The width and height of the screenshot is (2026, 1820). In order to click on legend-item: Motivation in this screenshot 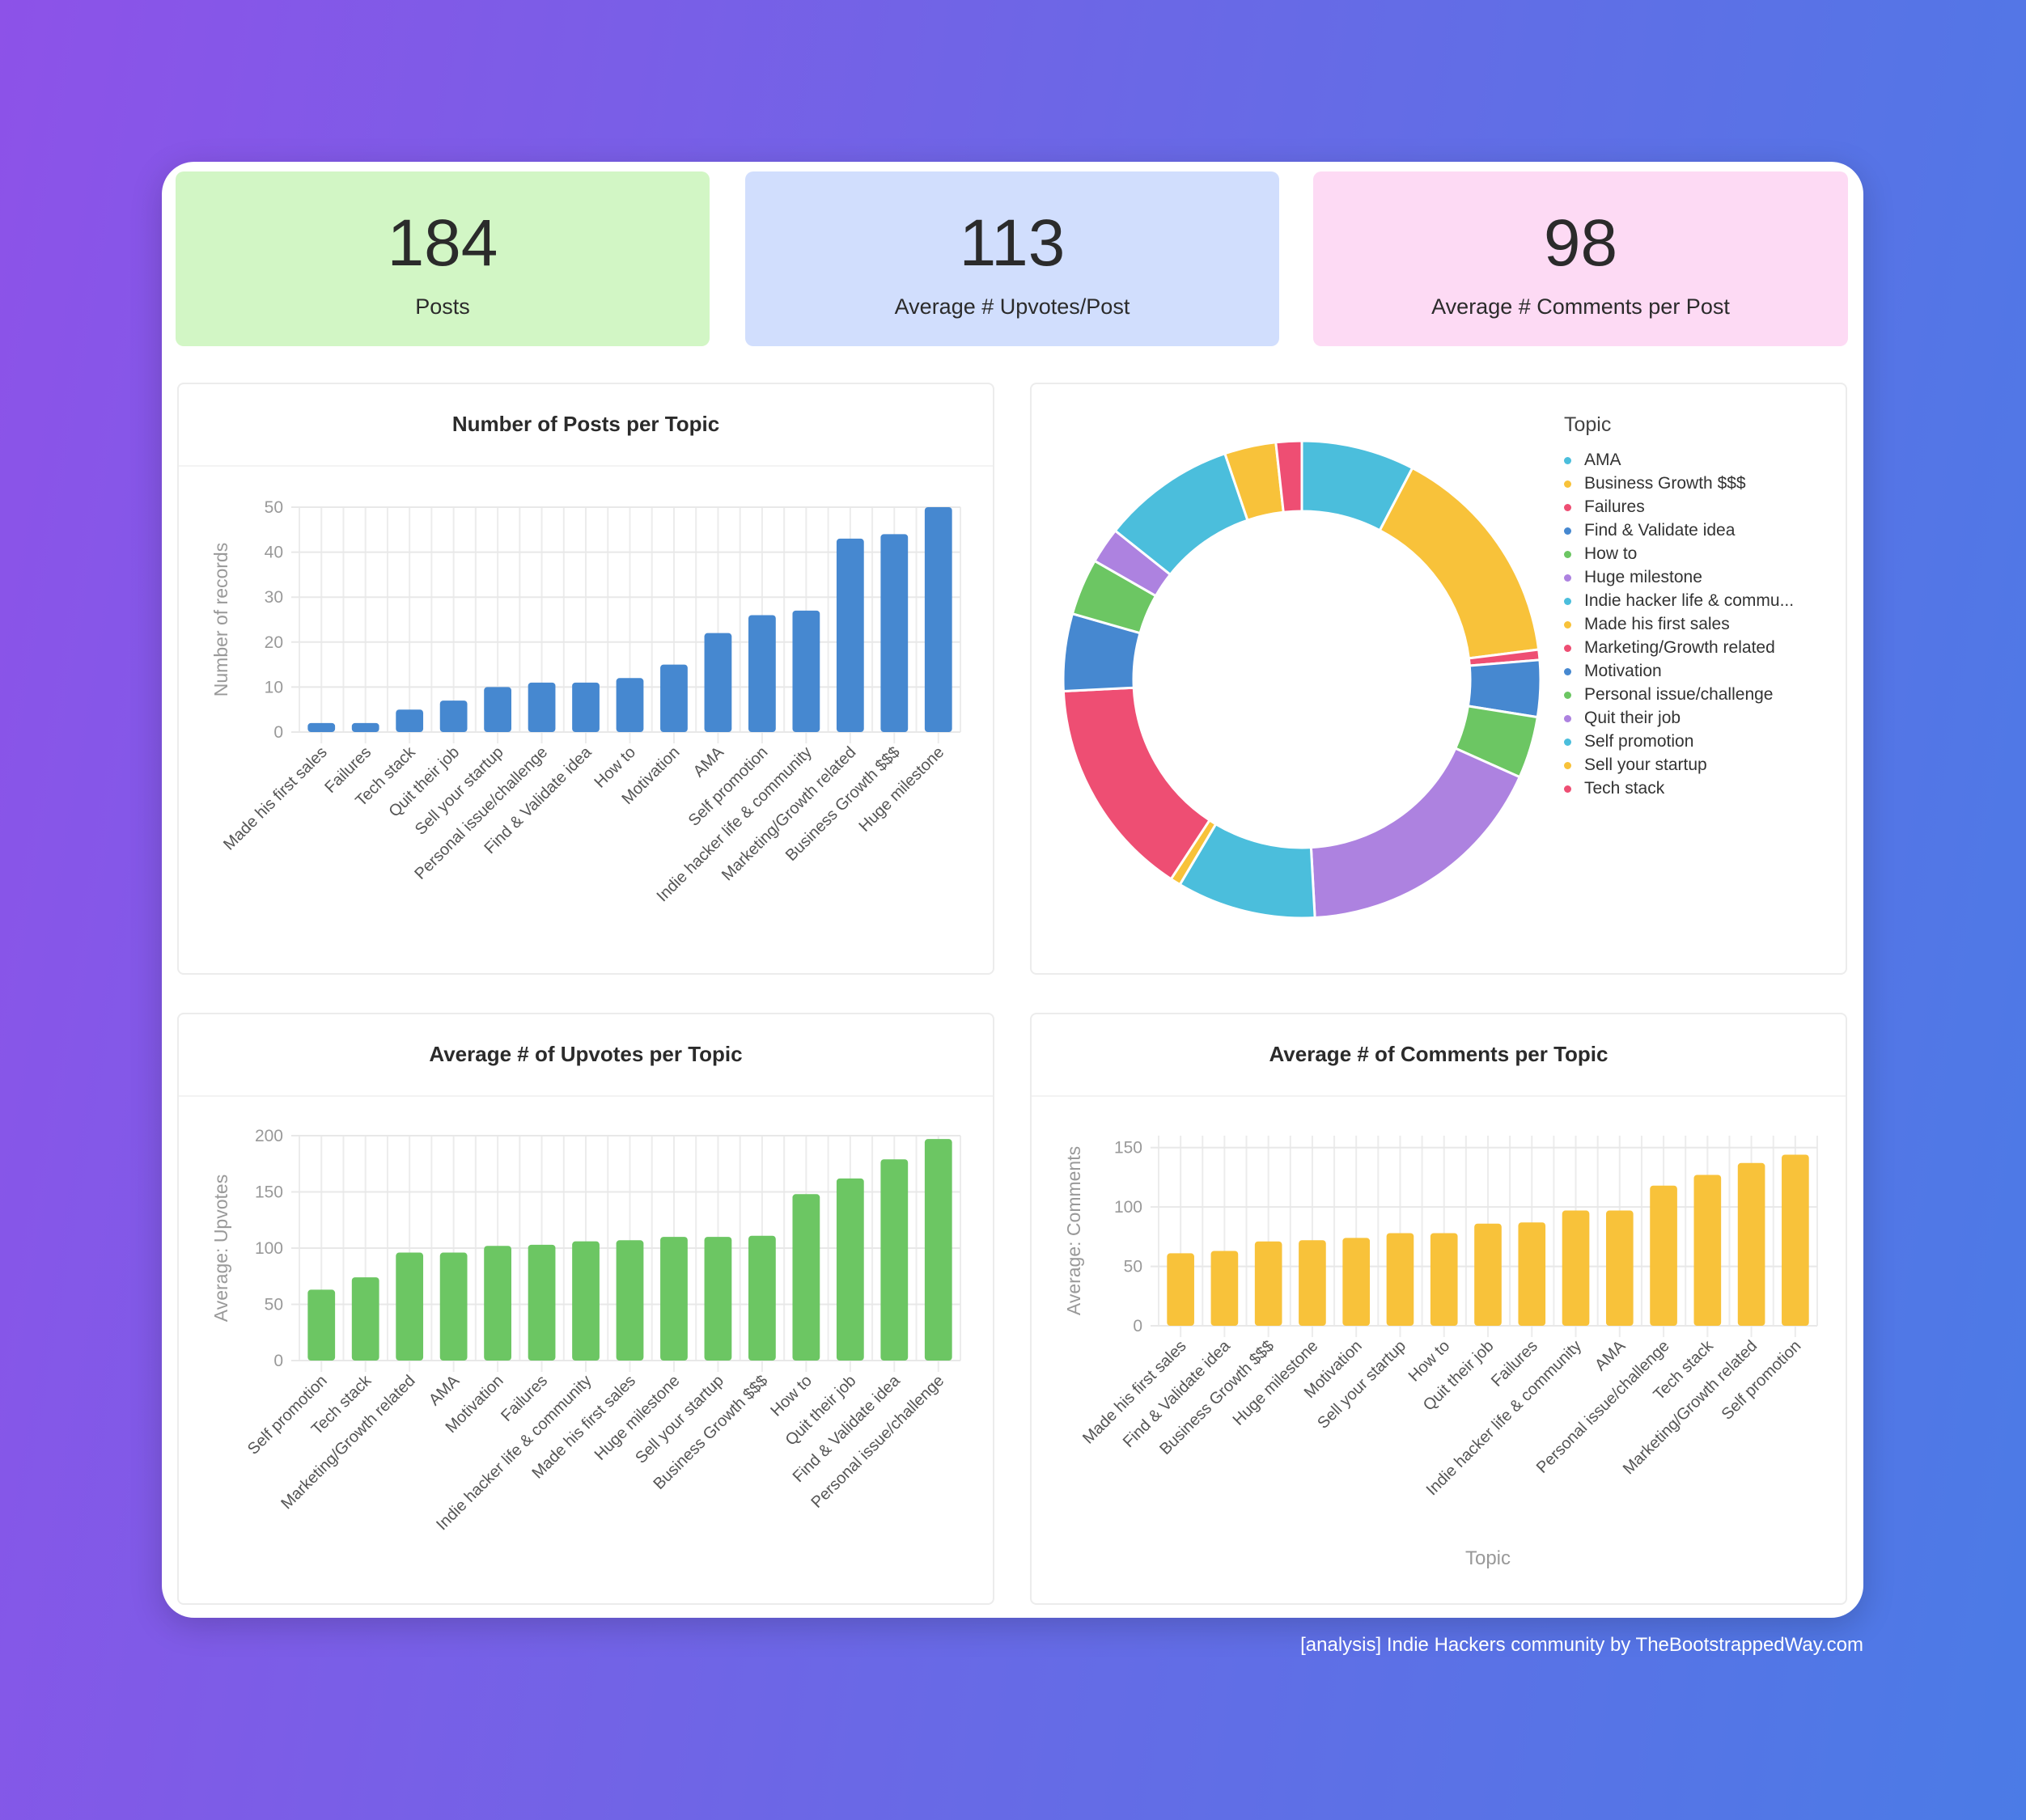, I will do `click(1679, 671)`.